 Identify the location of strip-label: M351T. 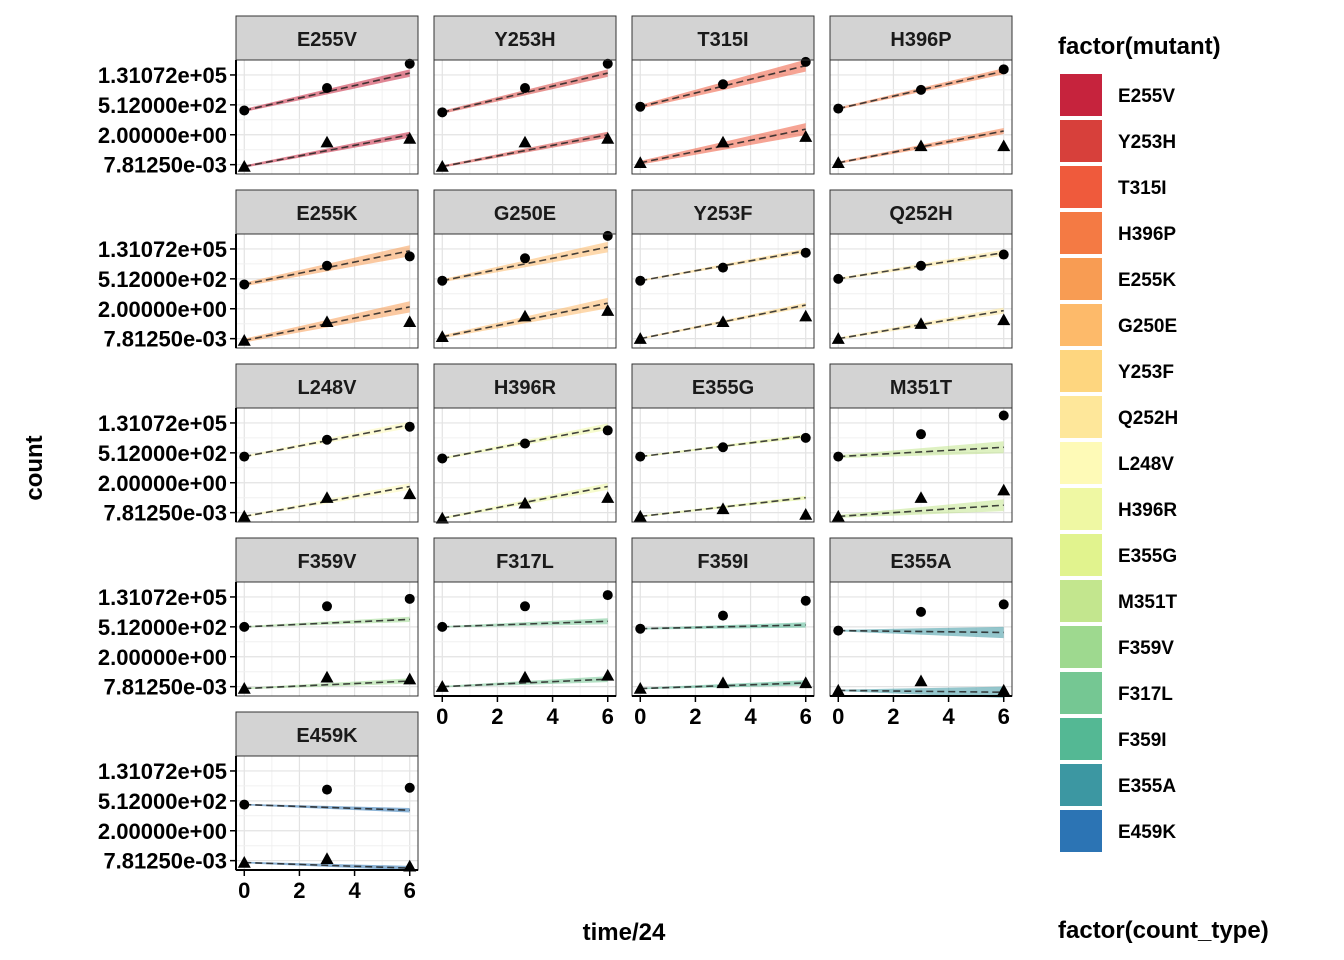
(921, 388).